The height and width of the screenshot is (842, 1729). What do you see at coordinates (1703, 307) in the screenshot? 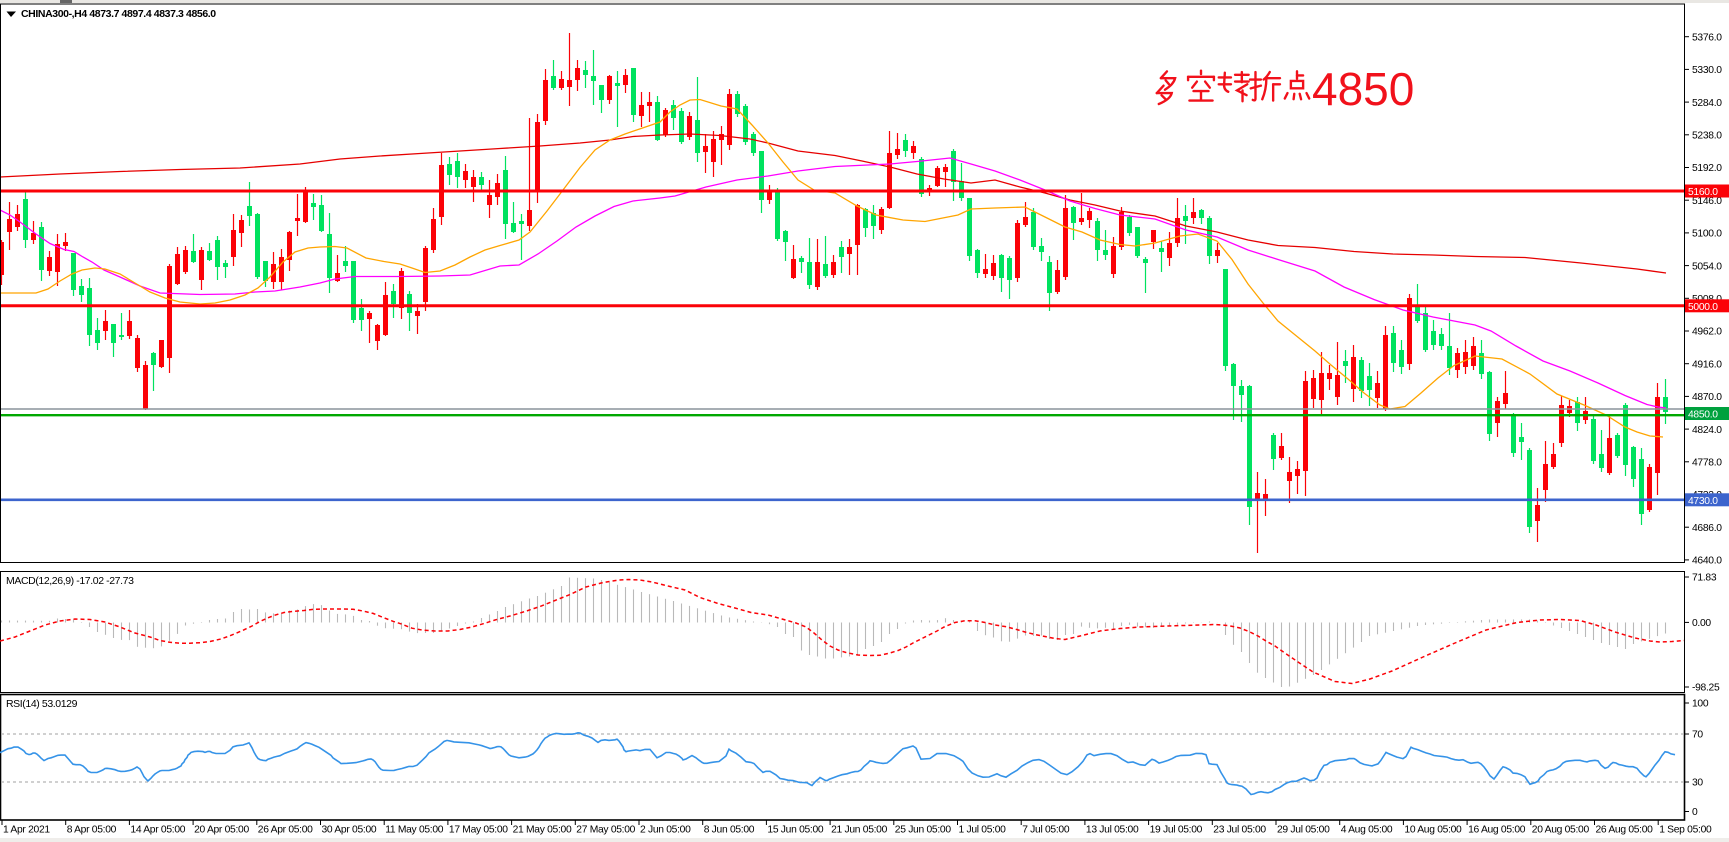
I see `svg-text: 5000.0` at bounding box center [1703, 307].